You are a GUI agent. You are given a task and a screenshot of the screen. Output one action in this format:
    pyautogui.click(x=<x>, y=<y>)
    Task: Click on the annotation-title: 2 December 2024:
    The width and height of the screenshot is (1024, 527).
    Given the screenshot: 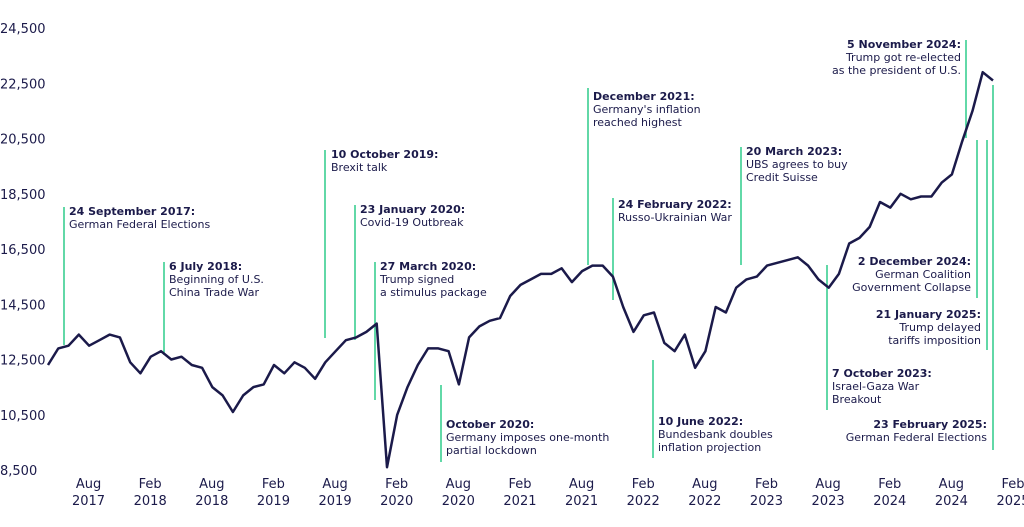 What is the action you would take?
    pyautogui.click(x=914, y=261)
    